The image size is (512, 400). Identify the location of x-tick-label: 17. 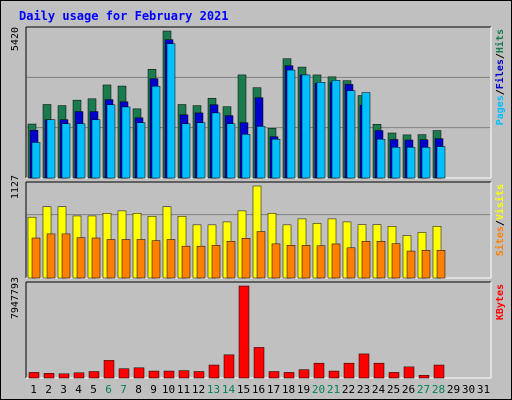
(273, 389).